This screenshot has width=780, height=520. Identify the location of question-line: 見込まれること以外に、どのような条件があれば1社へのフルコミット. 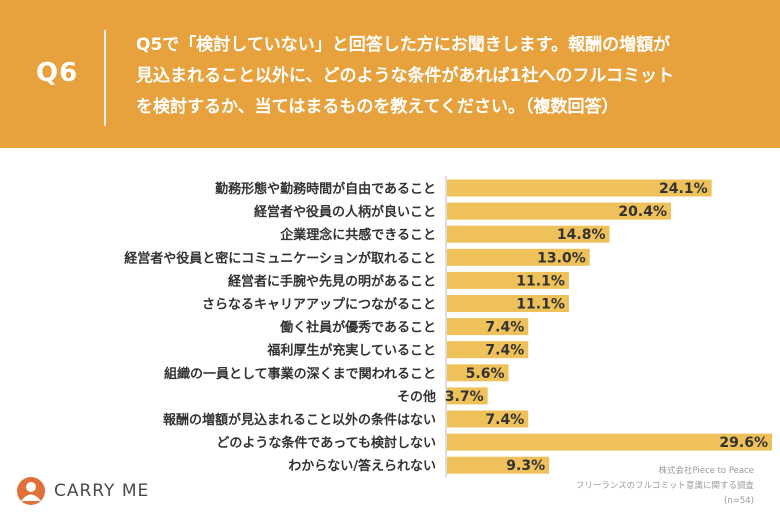
(405, 76).